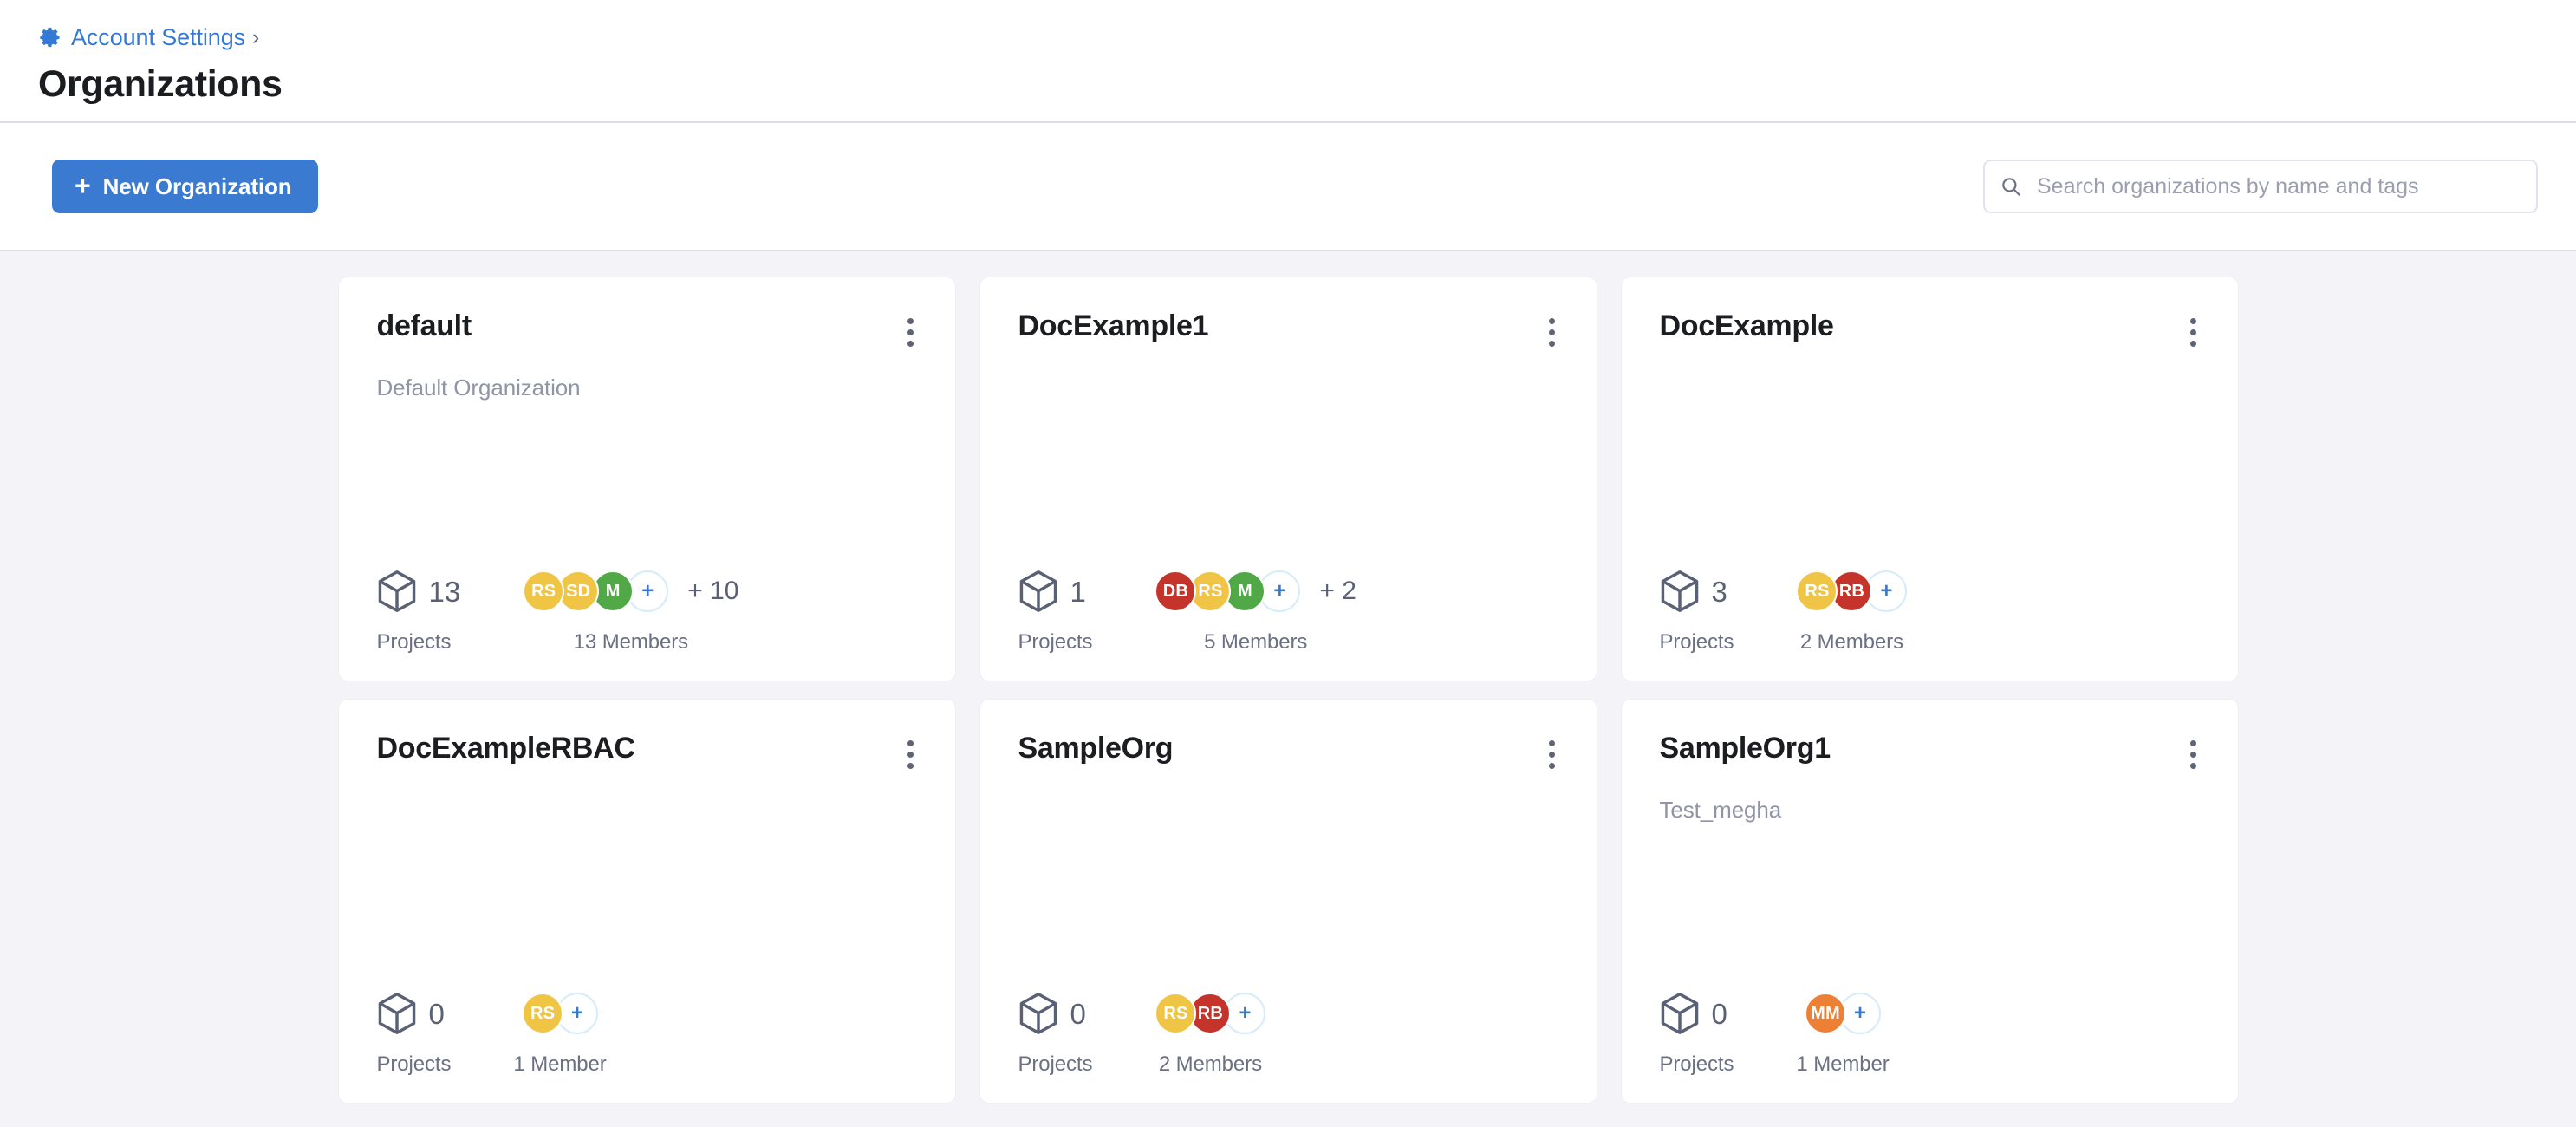 This screenshot has height=1127, width=2576. I want to click on organization-name: DocExampleRBAC, so click(505, 748).